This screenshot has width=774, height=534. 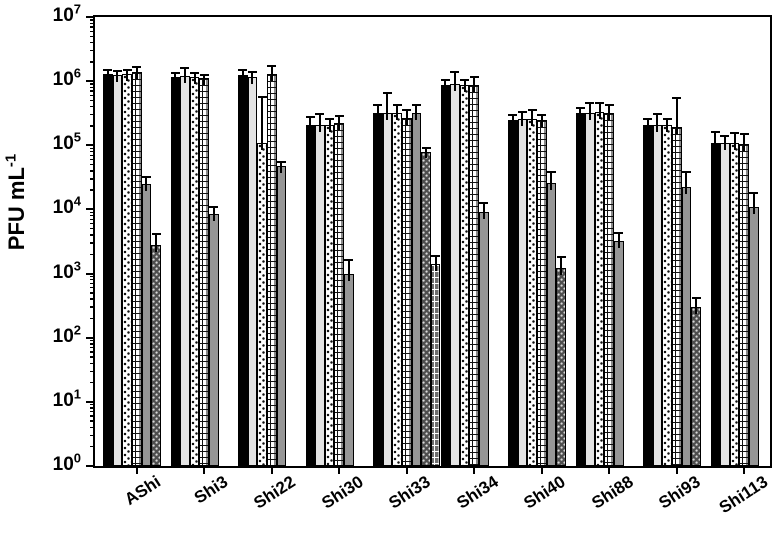 What do you see at coordinates (16, 209) in the screenshot?
I see `y-axis-title-text: PFU mL` at bounding box center [16, 209].